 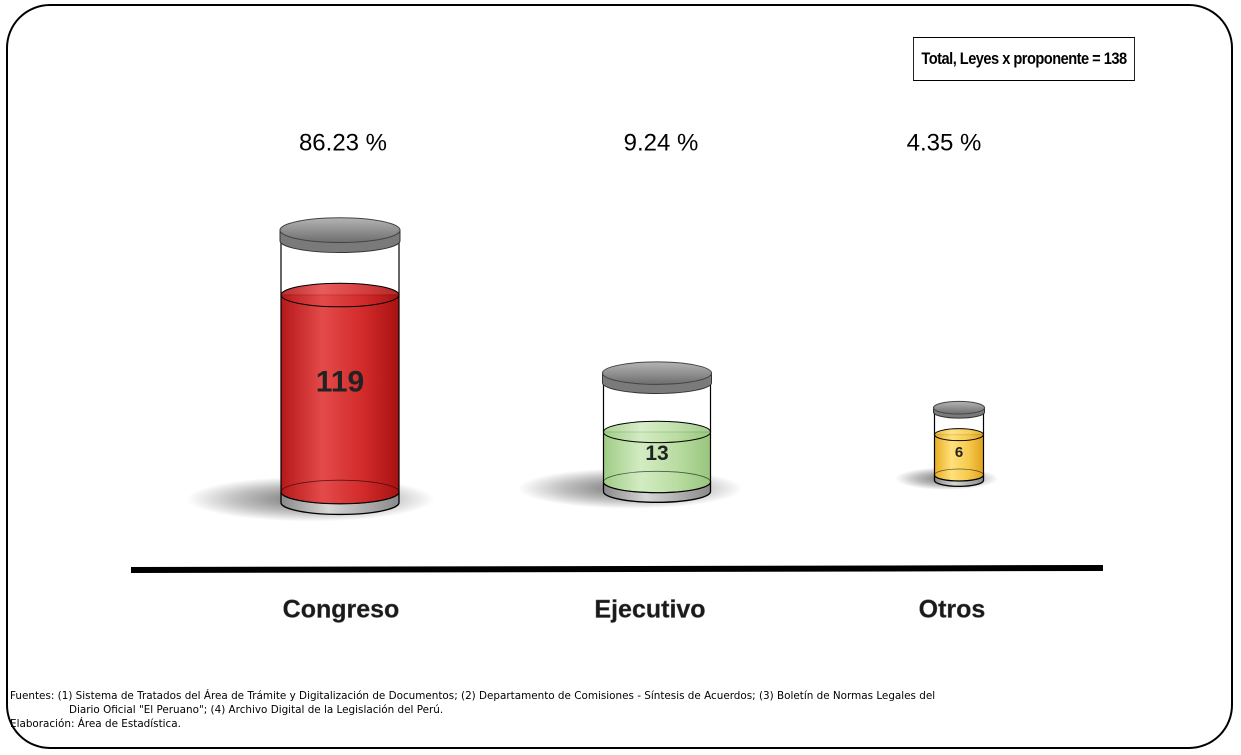 I want to click on elaboration-line: Elaboración: Área de Estadística., so click(x=95, y=724).